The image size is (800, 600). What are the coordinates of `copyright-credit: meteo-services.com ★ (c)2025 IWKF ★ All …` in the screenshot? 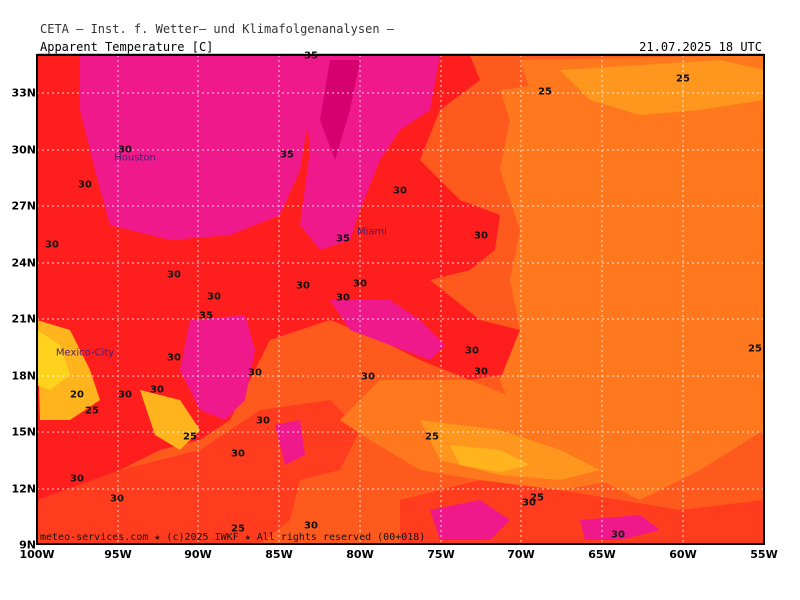 It's located at (233, 537).